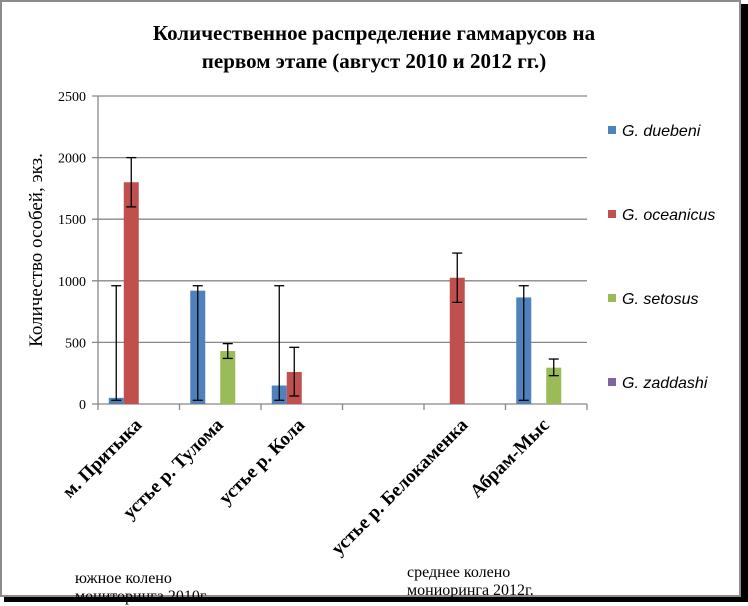 The image size is (748, 606). Describe the element at coordinates (72, 220) in the screenshot. I see `y-tick-label: 1500` at that location.